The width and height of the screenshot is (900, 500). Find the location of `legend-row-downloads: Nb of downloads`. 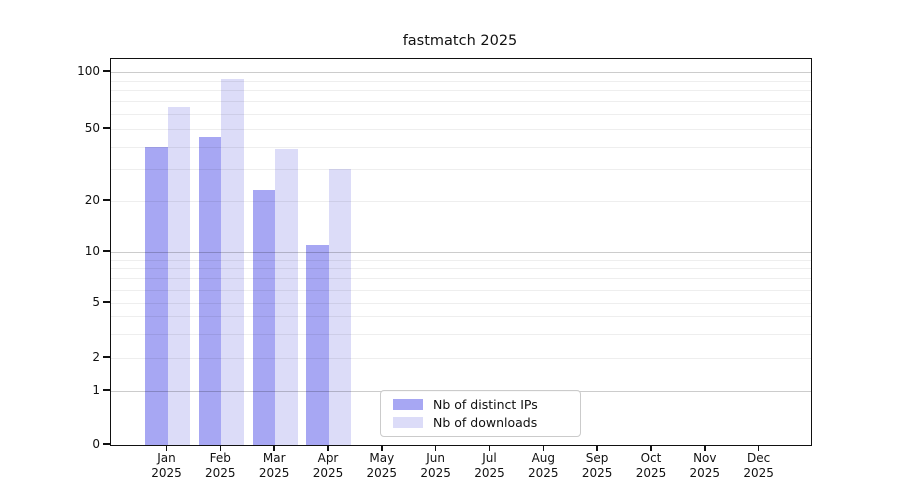

legend-row-downloads: Nb of downloads is located at coordinates (480, 422).